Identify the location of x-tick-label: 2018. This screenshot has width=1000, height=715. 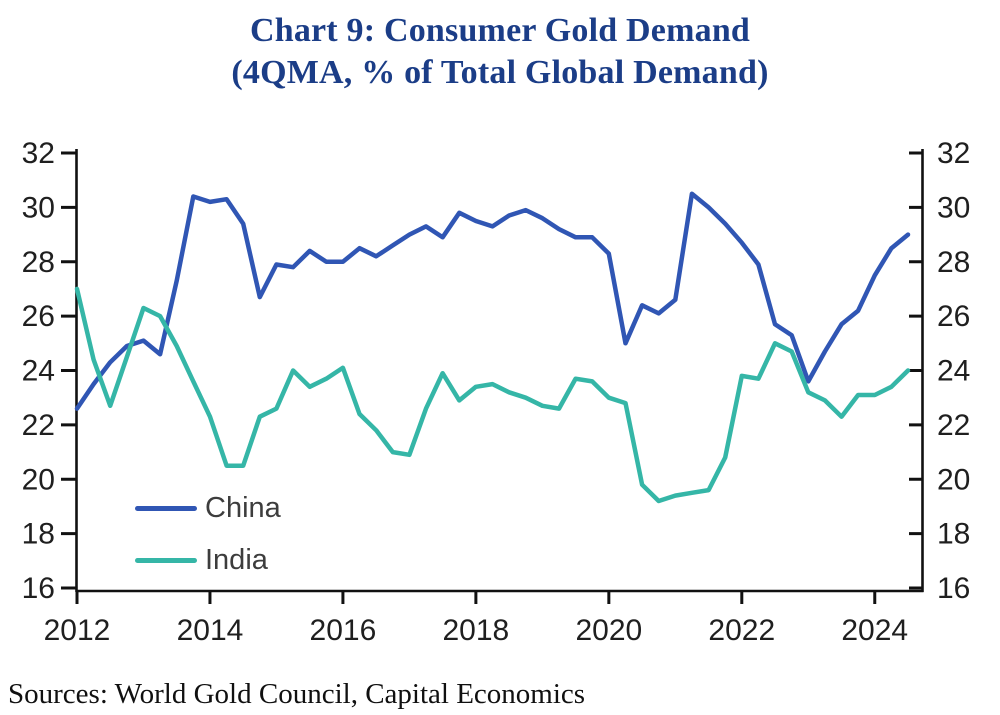
(476, 630).